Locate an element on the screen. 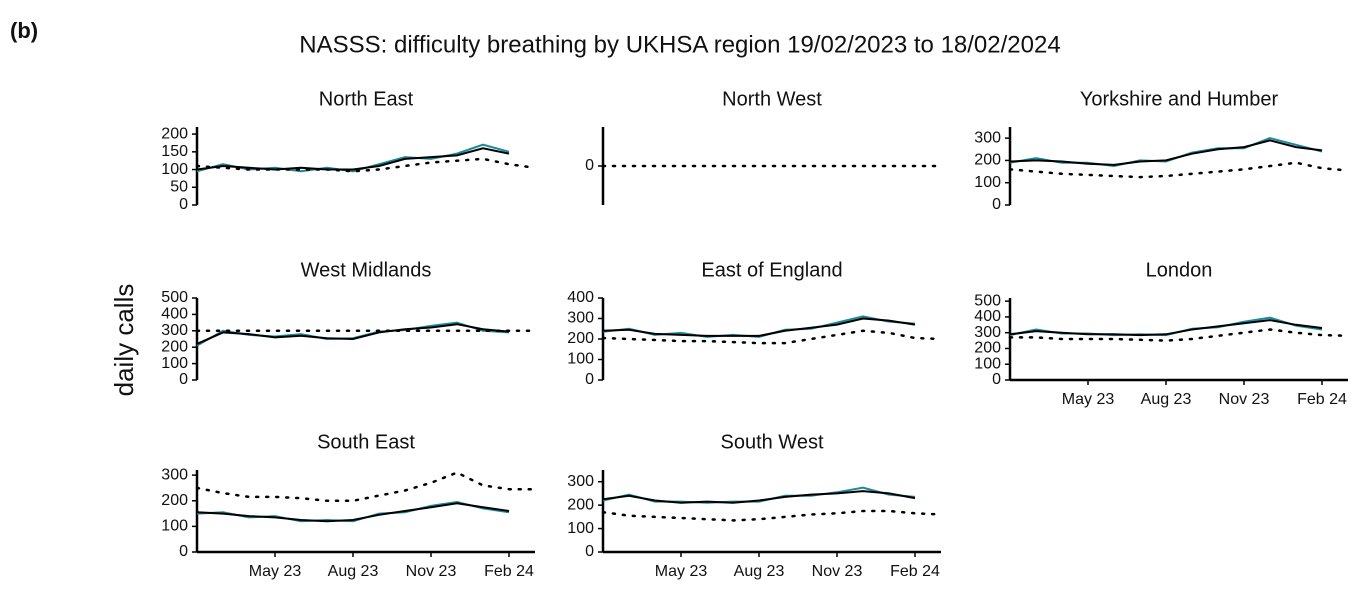 This screenshot has width=1362, height=595. y-axis-label: daily calls is located at coordinates (124, 340).